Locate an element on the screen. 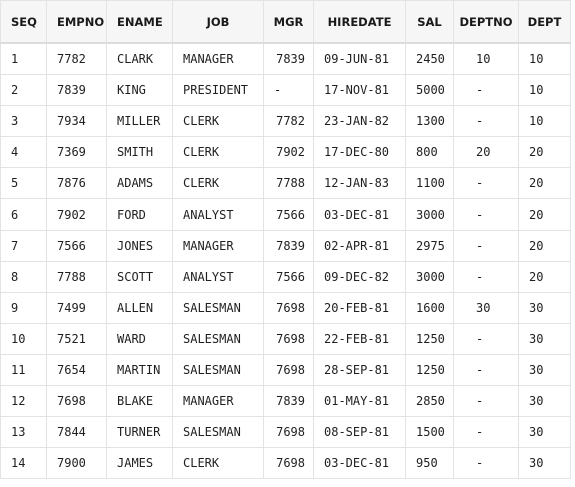  cell-seq: 6 is located at coordinates (23, 214).